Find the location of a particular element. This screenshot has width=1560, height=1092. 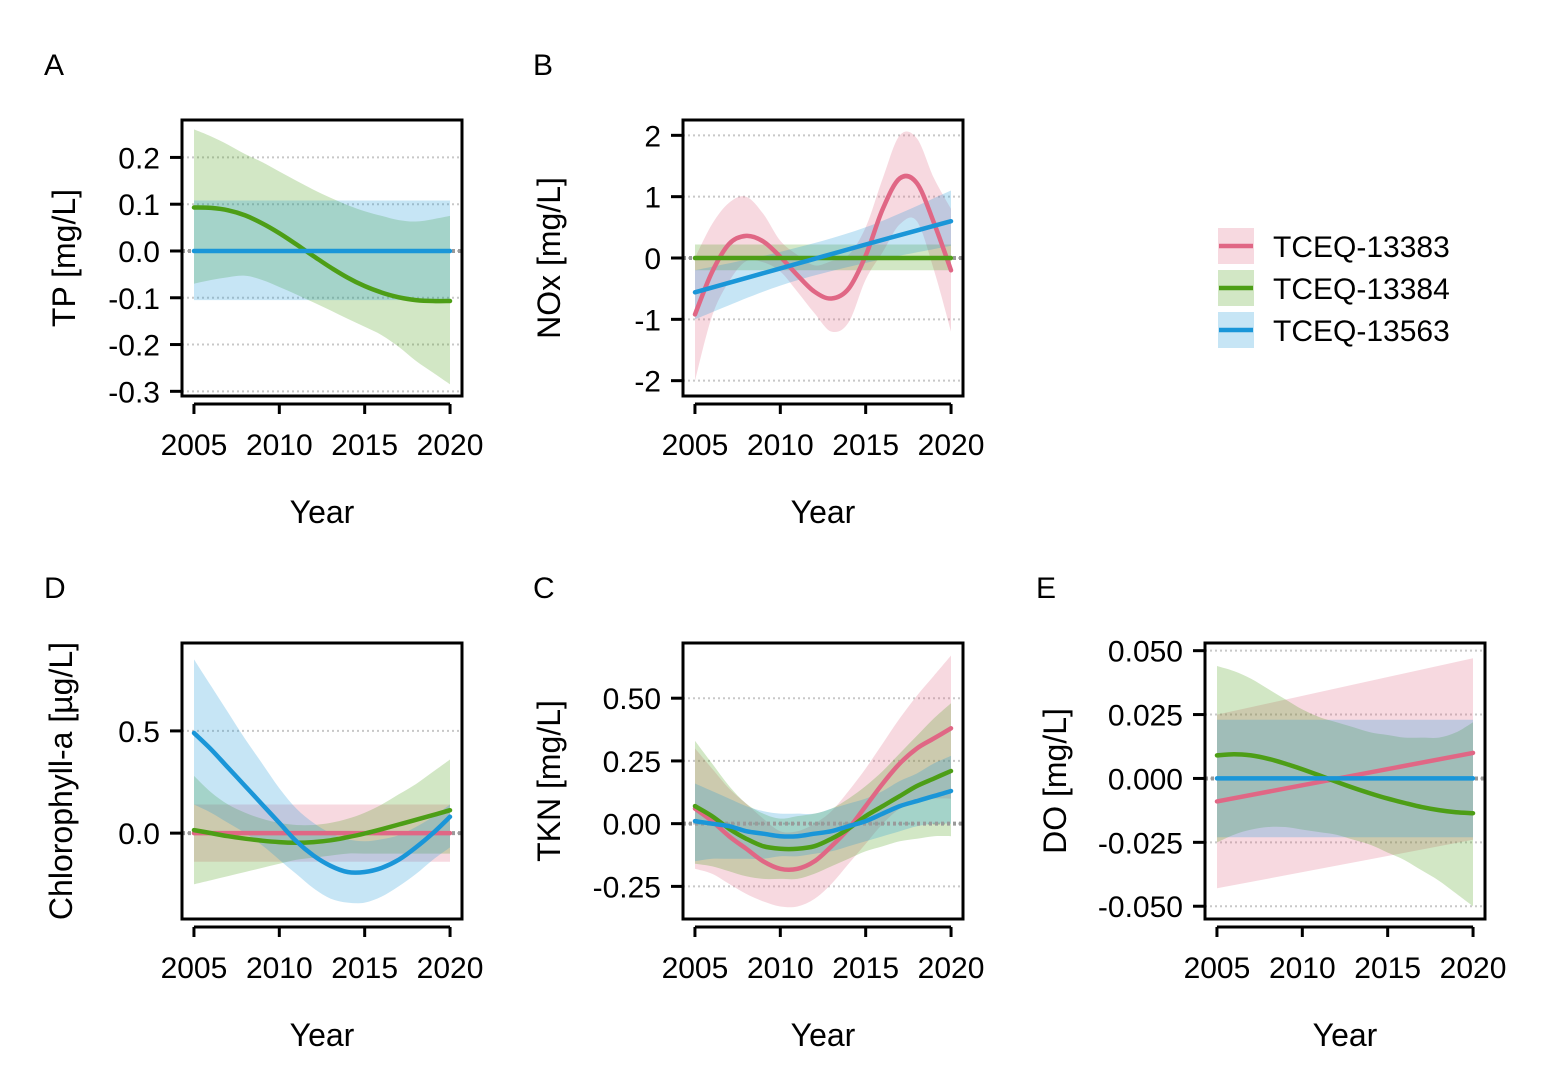

legend: TCEQ-13383 TCEQ-13384 TCEQ-13563 is located at coordinates (1334, 288).